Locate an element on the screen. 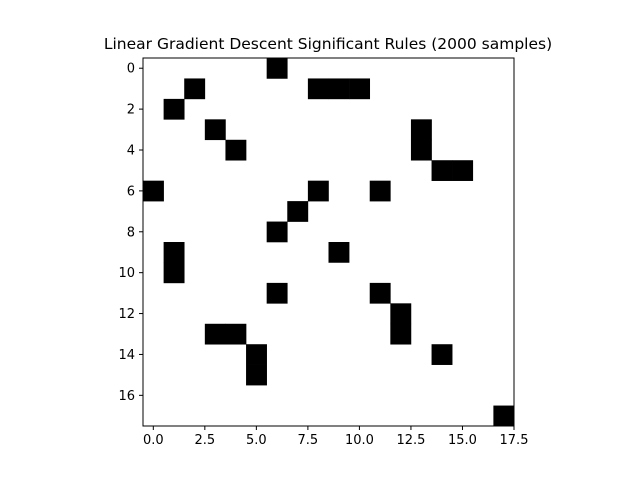  x-tick-label: 17.5 is located at coordinates (514, 440).